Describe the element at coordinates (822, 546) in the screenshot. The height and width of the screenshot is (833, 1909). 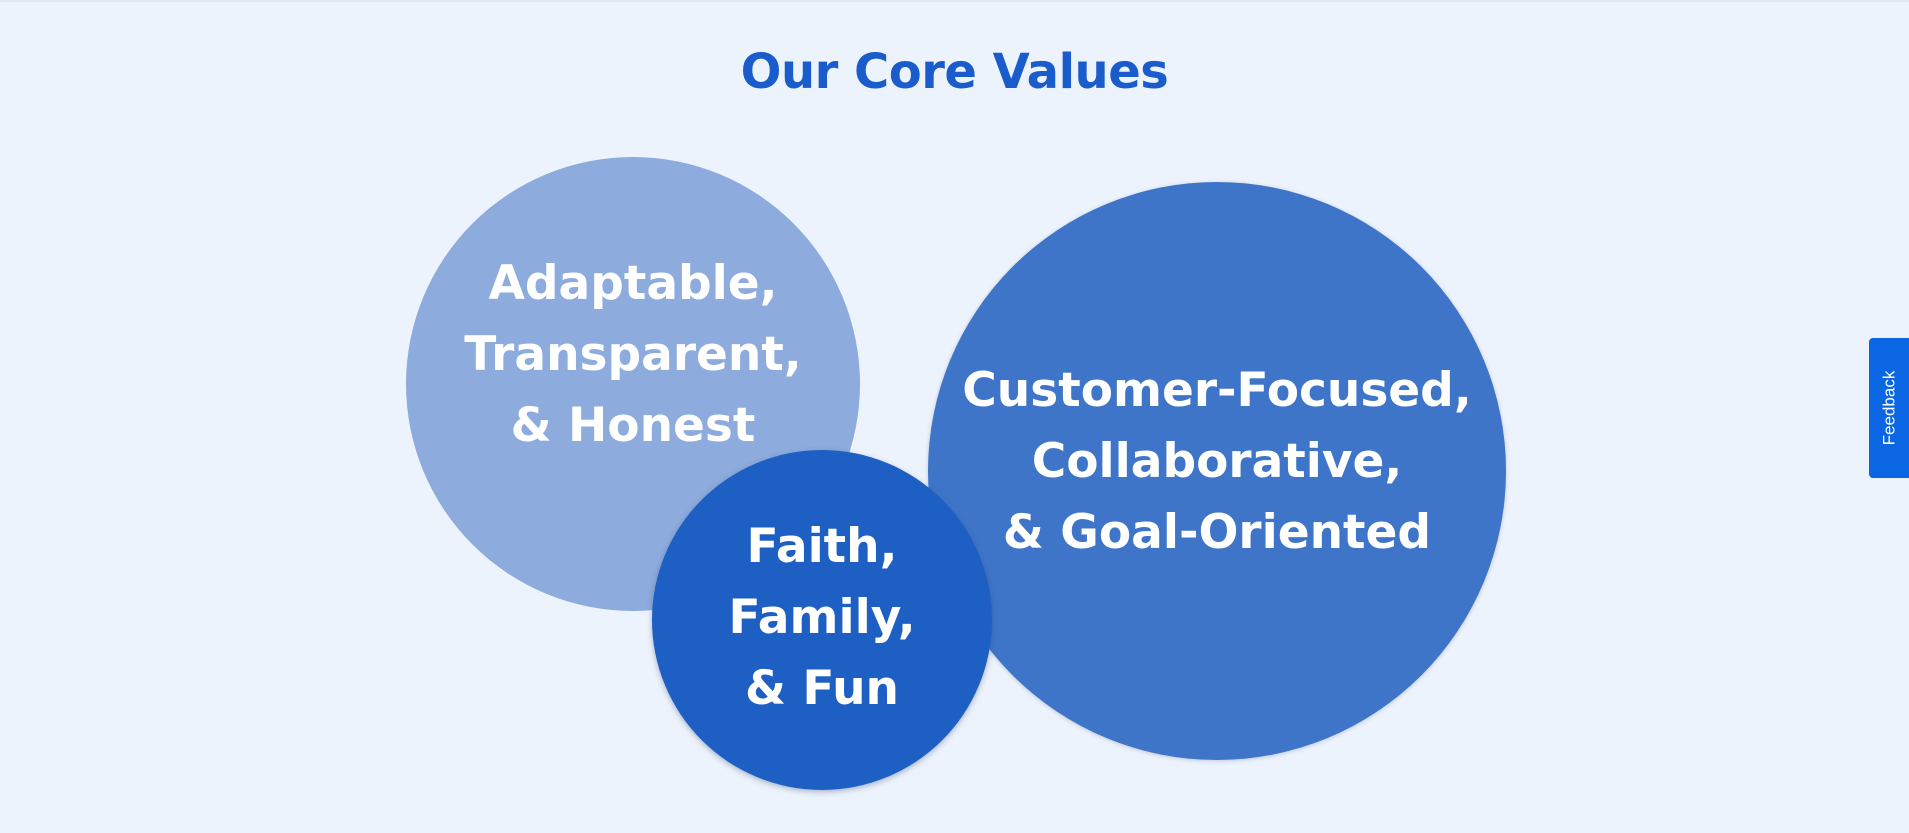
I see `value-line: Faith,` at that location.